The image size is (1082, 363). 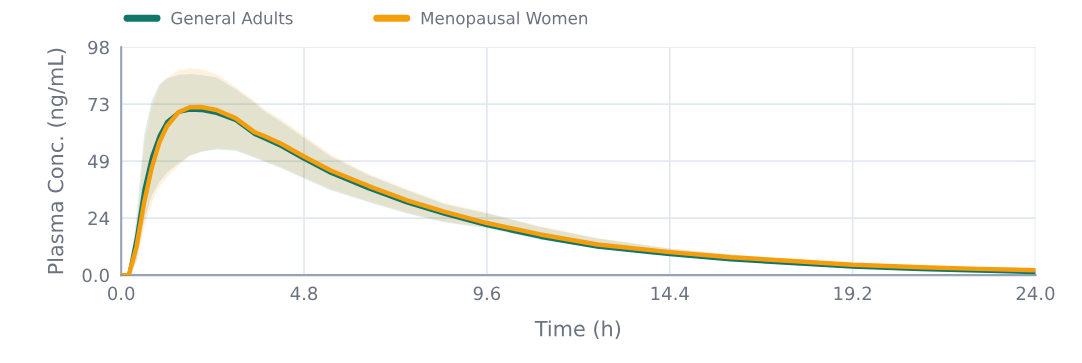 I want to click on x-tick-label: 0.0, so click(x=121, y=293).